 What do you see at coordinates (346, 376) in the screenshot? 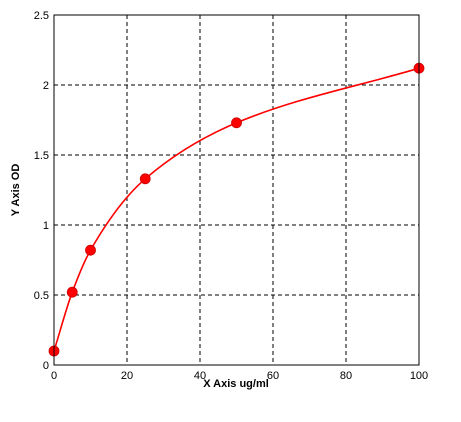
I see `x-tick-label: 80` at bounding box center [346, 376].